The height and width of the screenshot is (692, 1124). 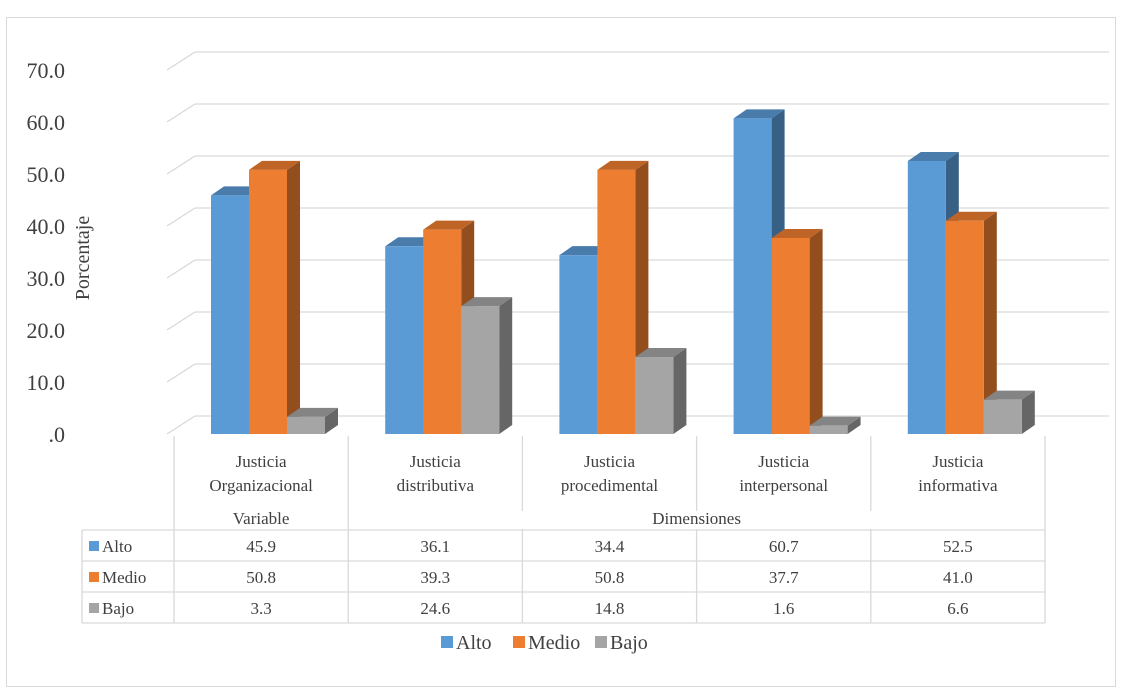 I want to click on table-cell: 45.9, so click(x=261, y=546).